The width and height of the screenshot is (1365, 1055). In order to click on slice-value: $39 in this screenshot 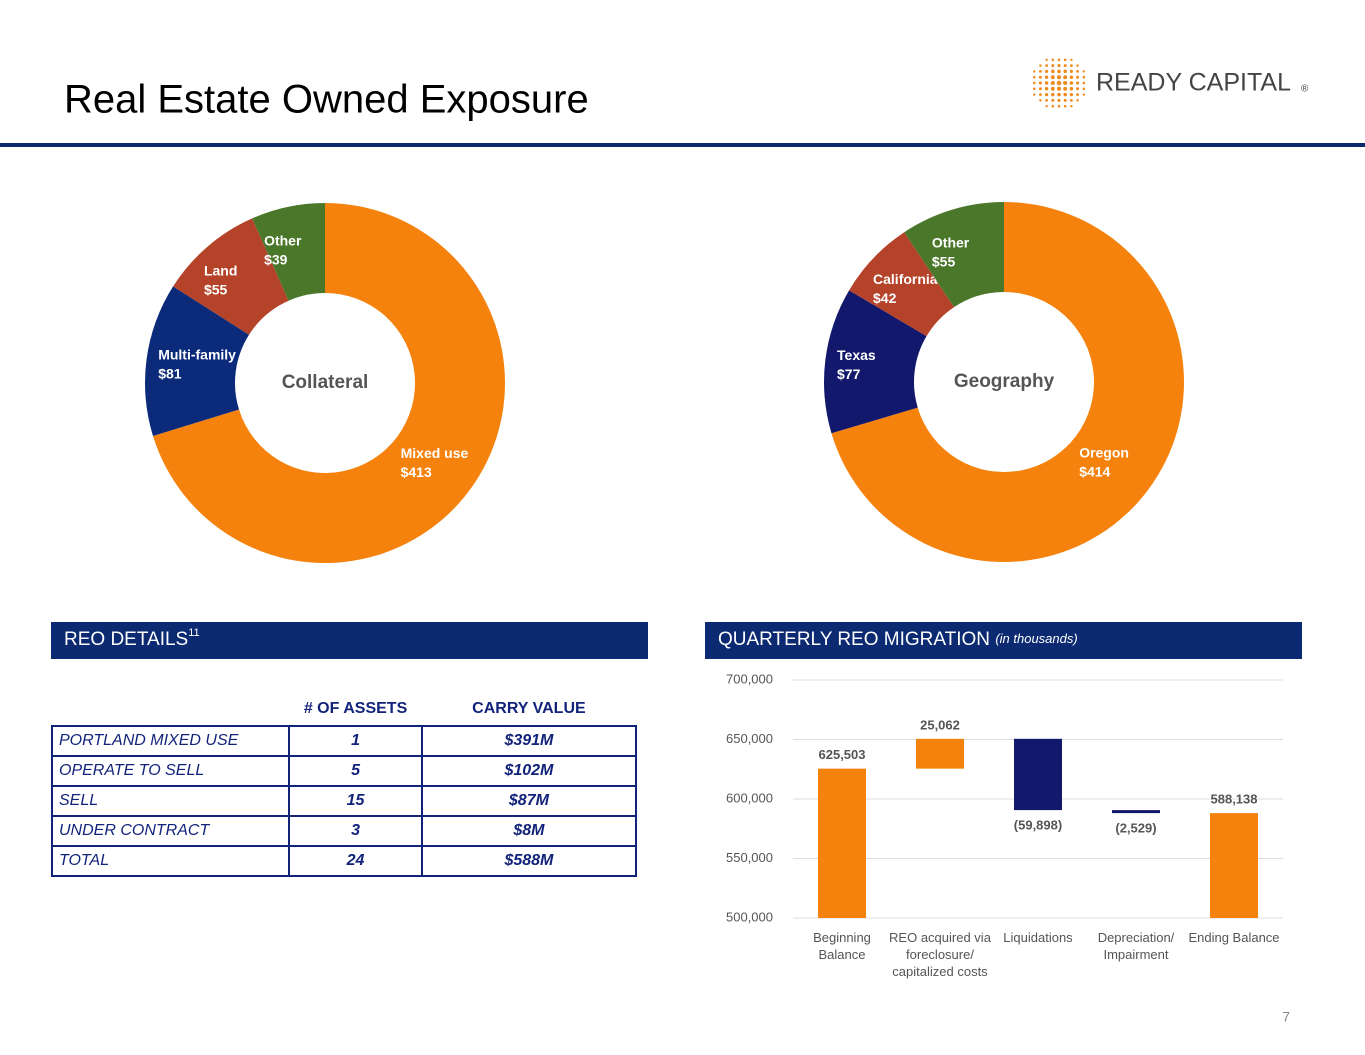, I will do `click(276, 260)`.